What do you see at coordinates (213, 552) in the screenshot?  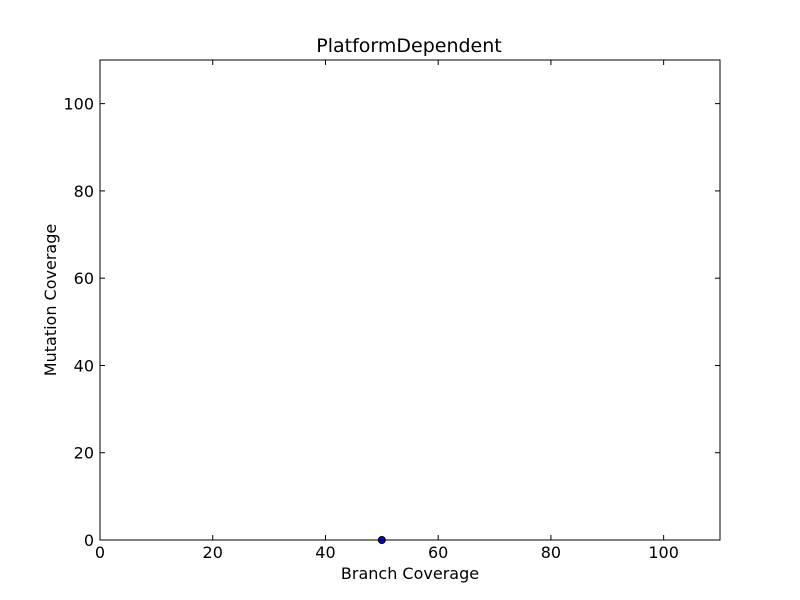 I see `x-tick-label: 20` at bounding box center [213, 552].